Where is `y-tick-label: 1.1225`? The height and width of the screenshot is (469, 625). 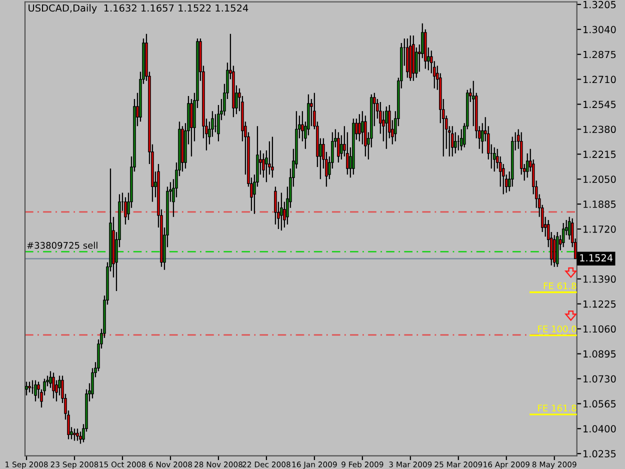
y-tick-label: 1.1225 is located at coordinates (600, 304).